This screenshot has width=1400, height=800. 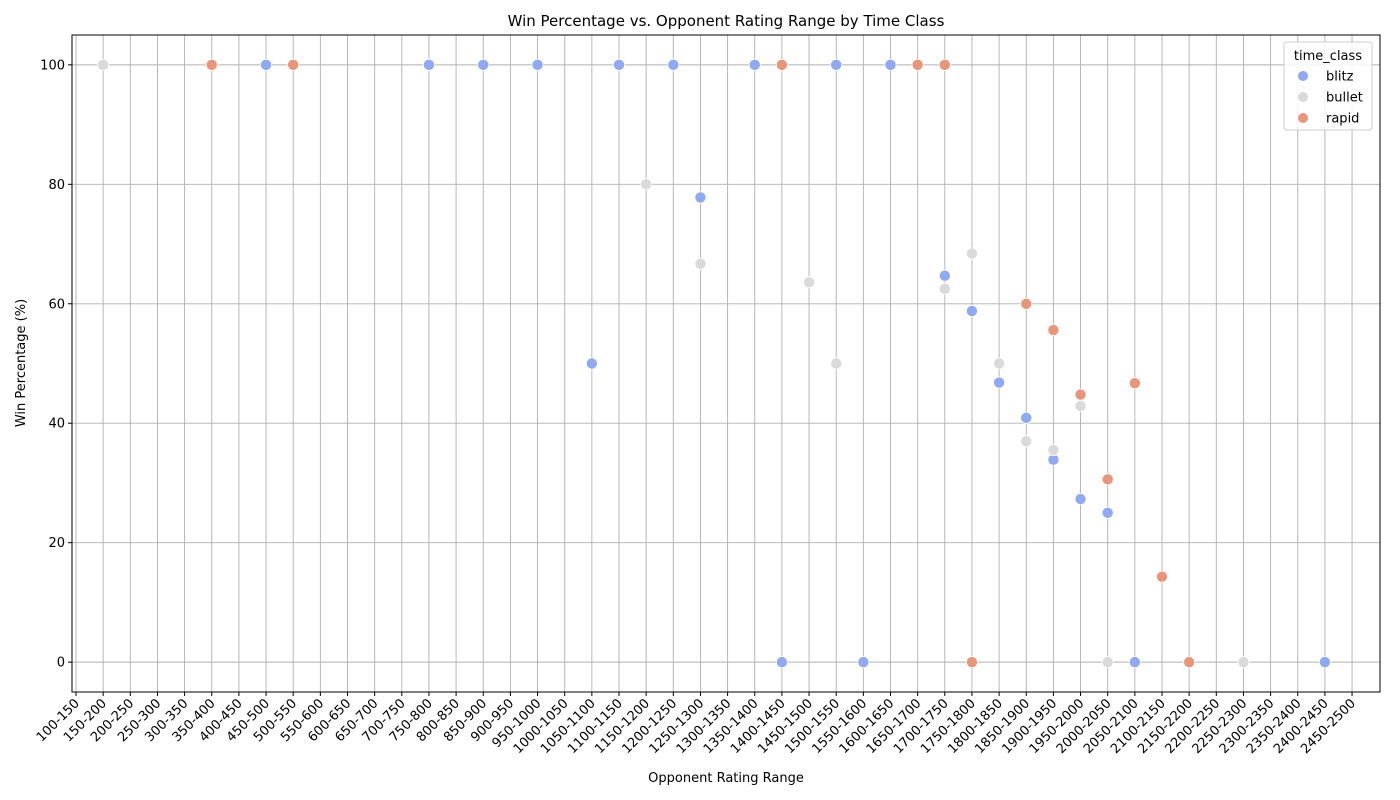 What do you see at coordinates (1340, 77) in the screenshot?
I see `legend-label-blitz: blitz` at bounding box center [1340, 77].